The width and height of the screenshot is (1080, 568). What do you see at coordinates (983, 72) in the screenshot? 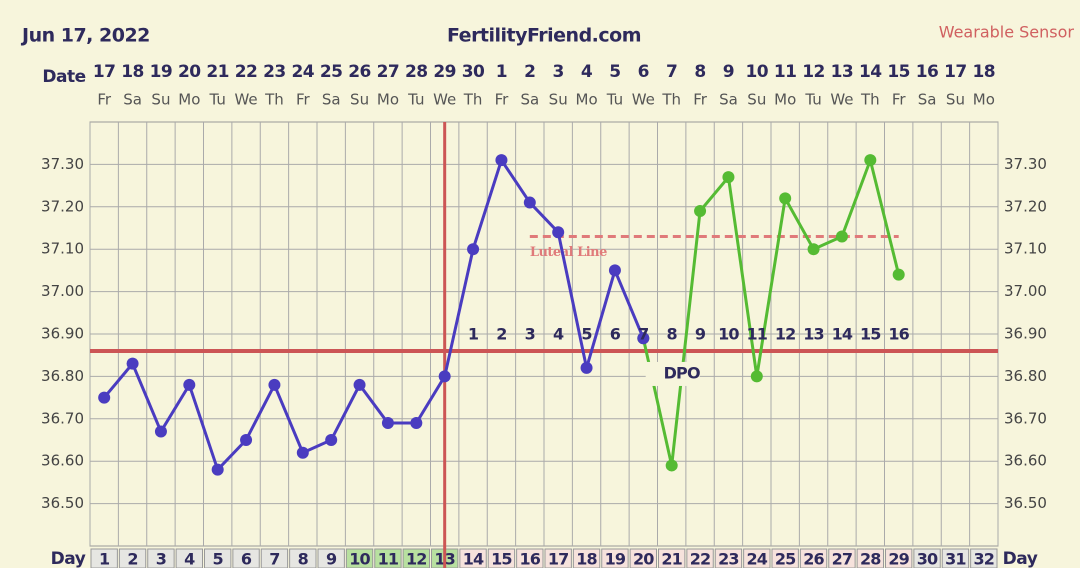
I see `date-label: 18` at bounding box center [983, 72].